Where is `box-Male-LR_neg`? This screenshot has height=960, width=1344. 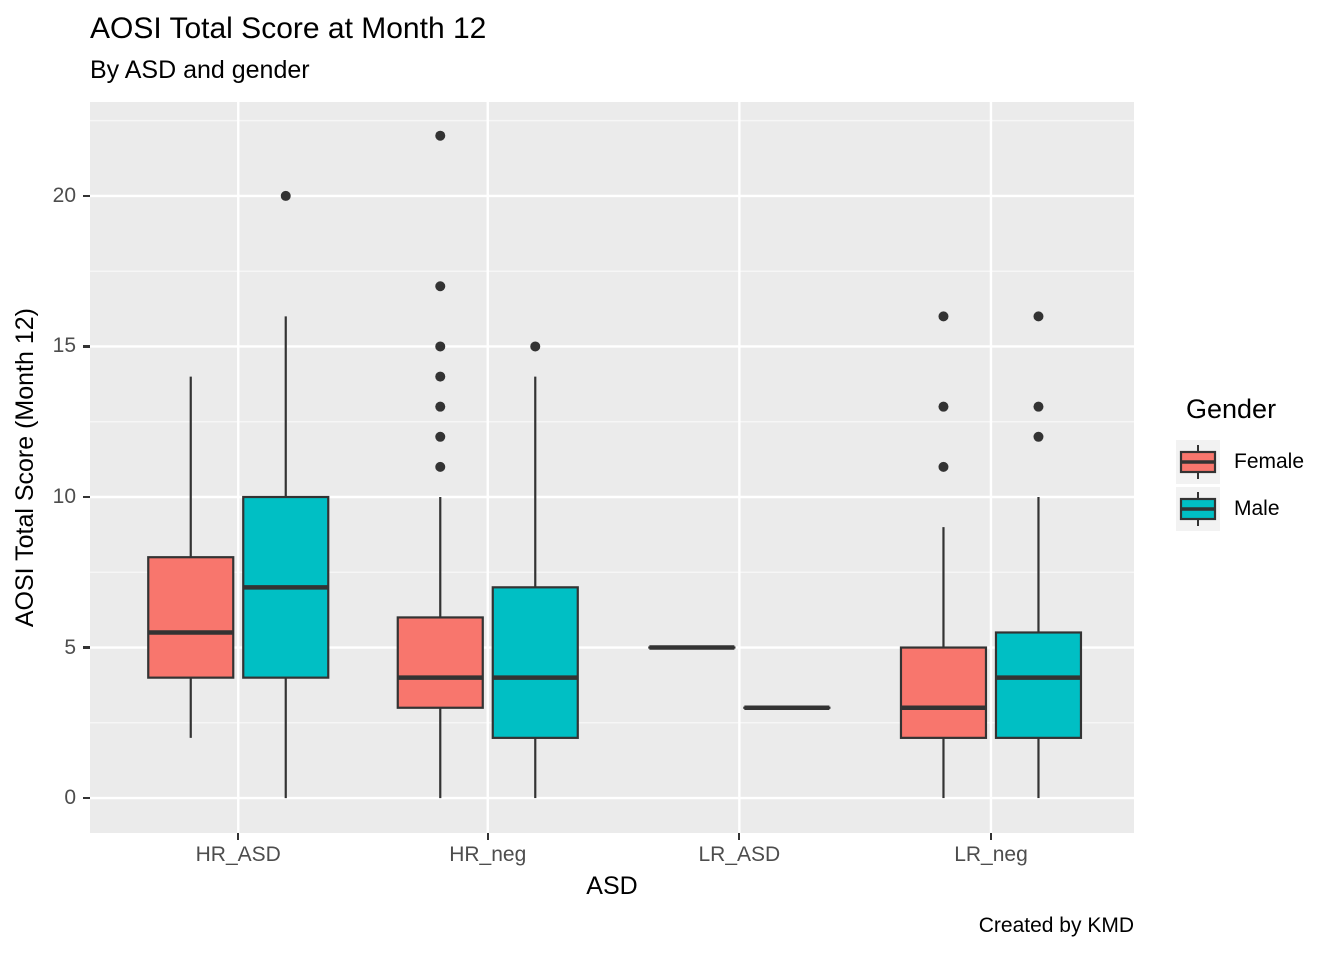
box-Male-LR_neg is located at coordinates (1038, 555).